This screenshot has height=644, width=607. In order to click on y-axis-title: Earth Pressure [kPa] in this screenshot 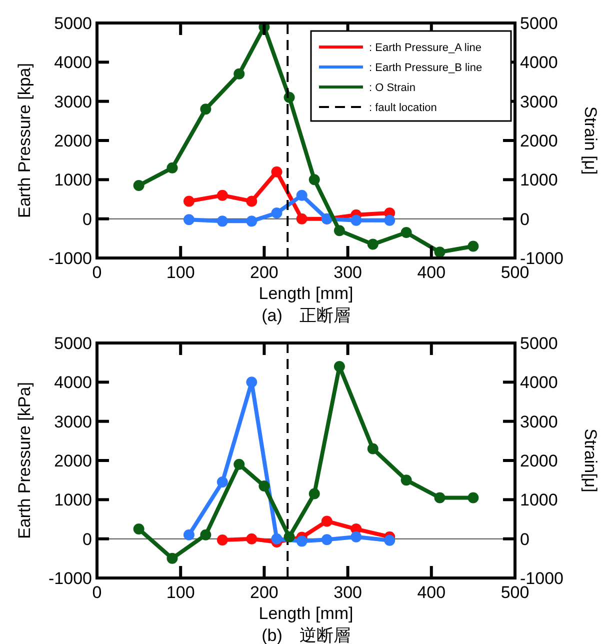, I will do `click(24, 460)`.